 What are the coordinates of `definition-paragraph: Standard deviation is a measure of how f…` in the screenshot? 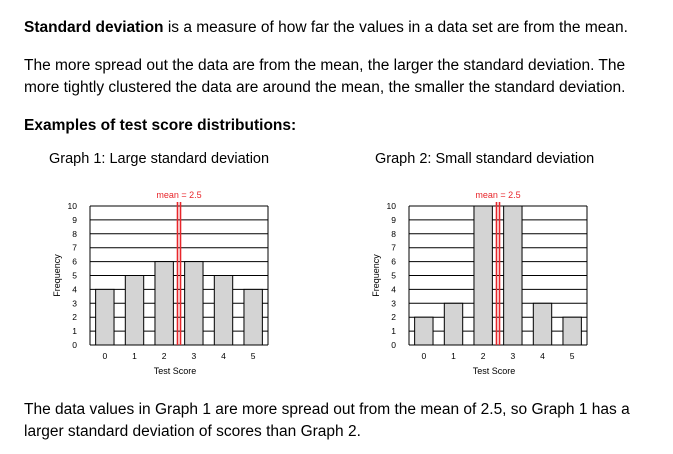 It's located at (344, 28).